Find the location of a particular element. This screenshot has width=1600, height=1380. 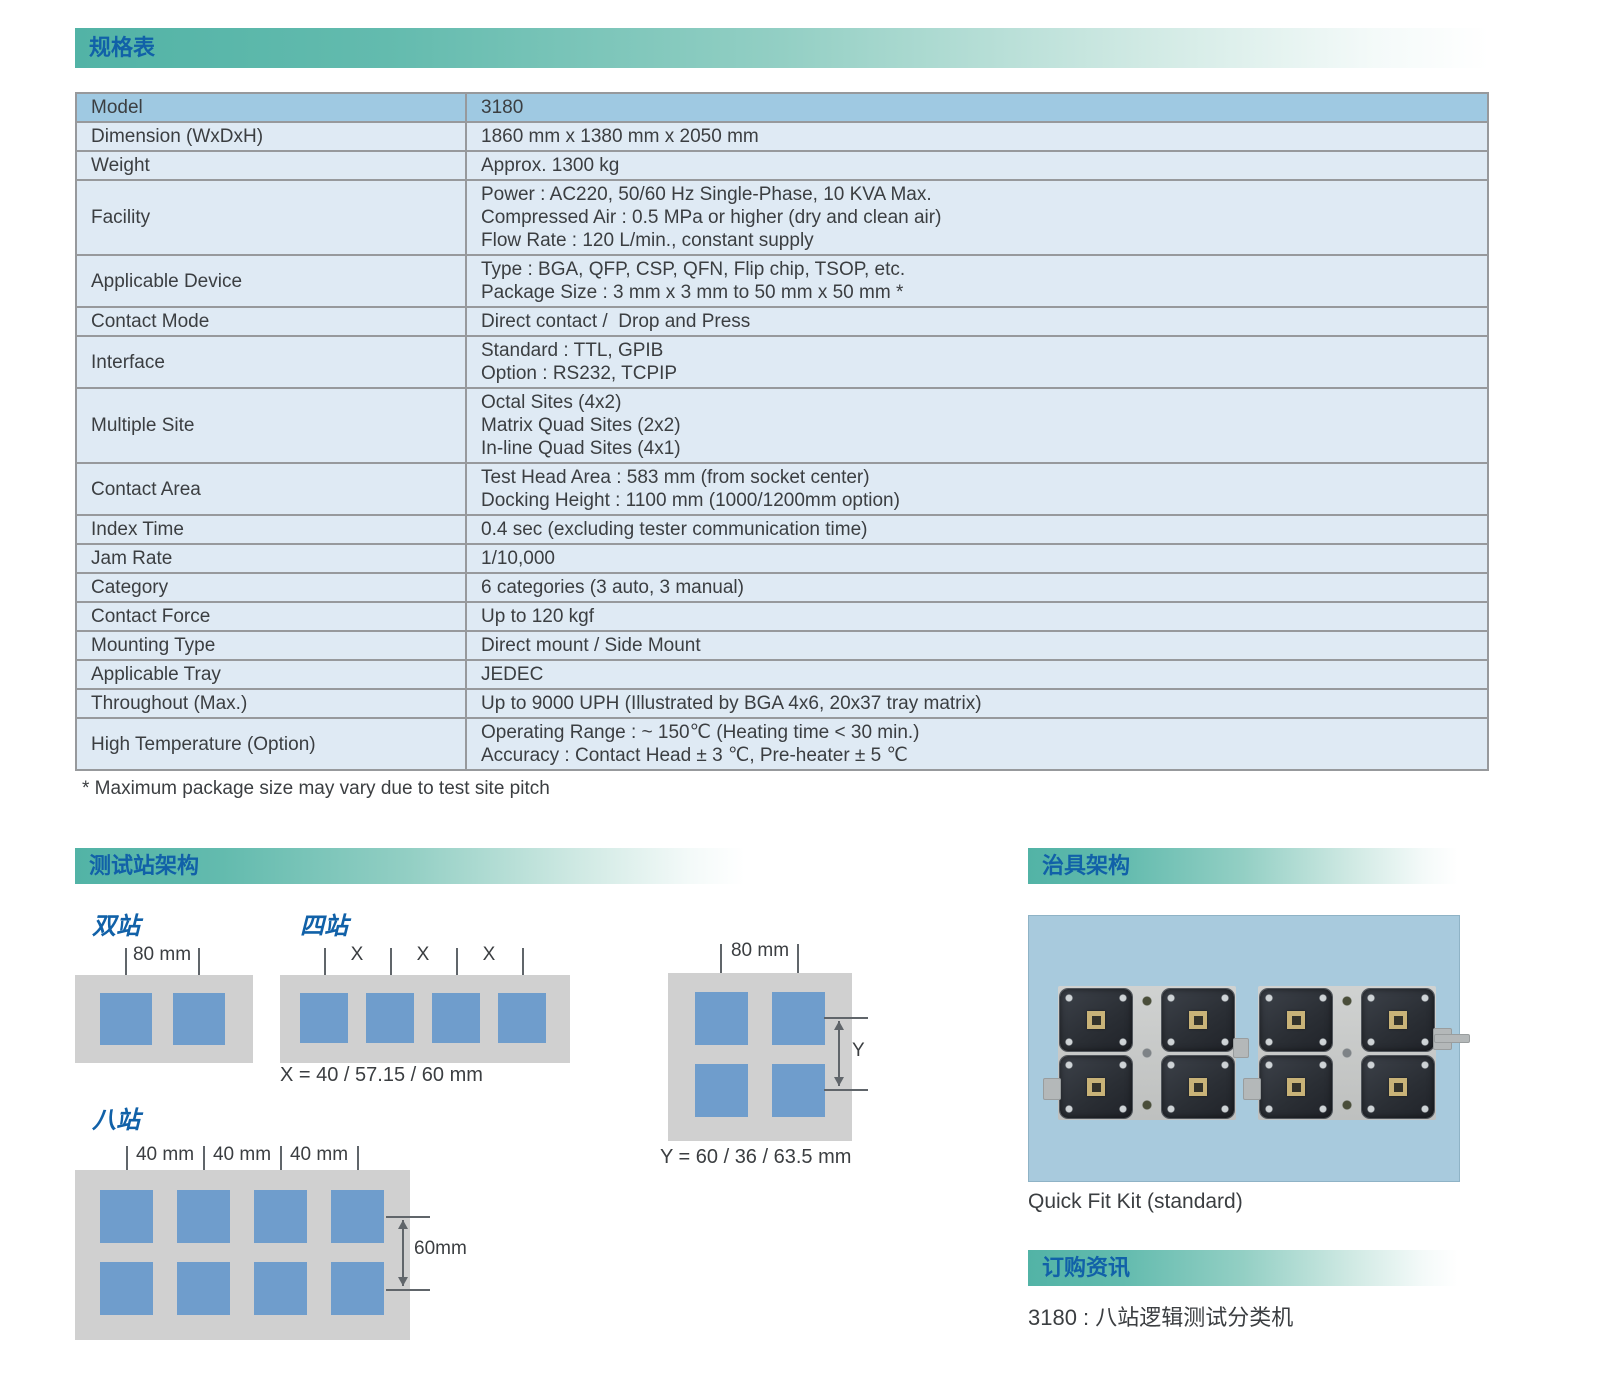

stations-section-band: 测试站架构 is located at coordinates (410, 866).